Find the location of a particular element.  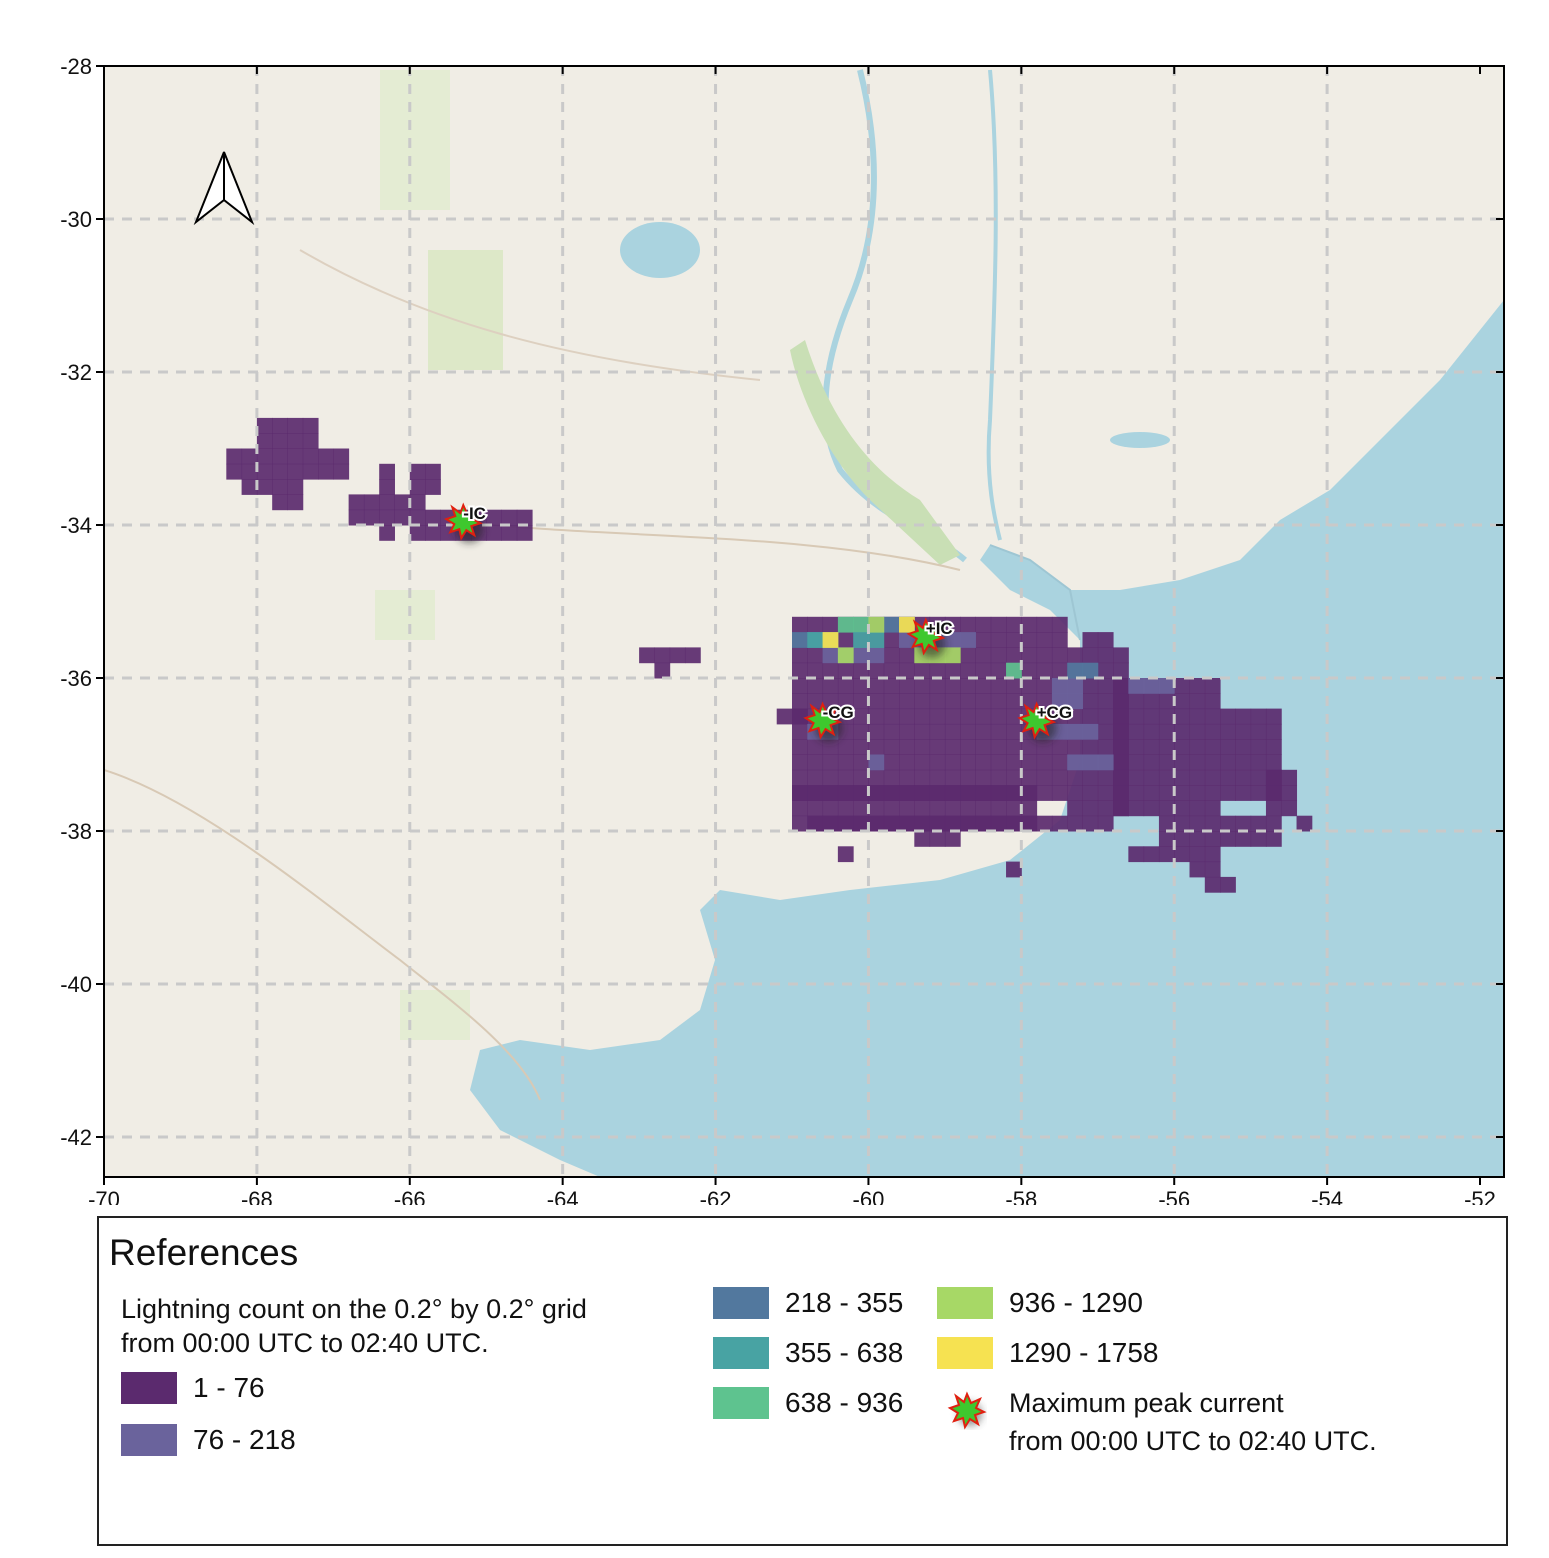

y-tick-label: -30 is located at coordinates (76, 219).